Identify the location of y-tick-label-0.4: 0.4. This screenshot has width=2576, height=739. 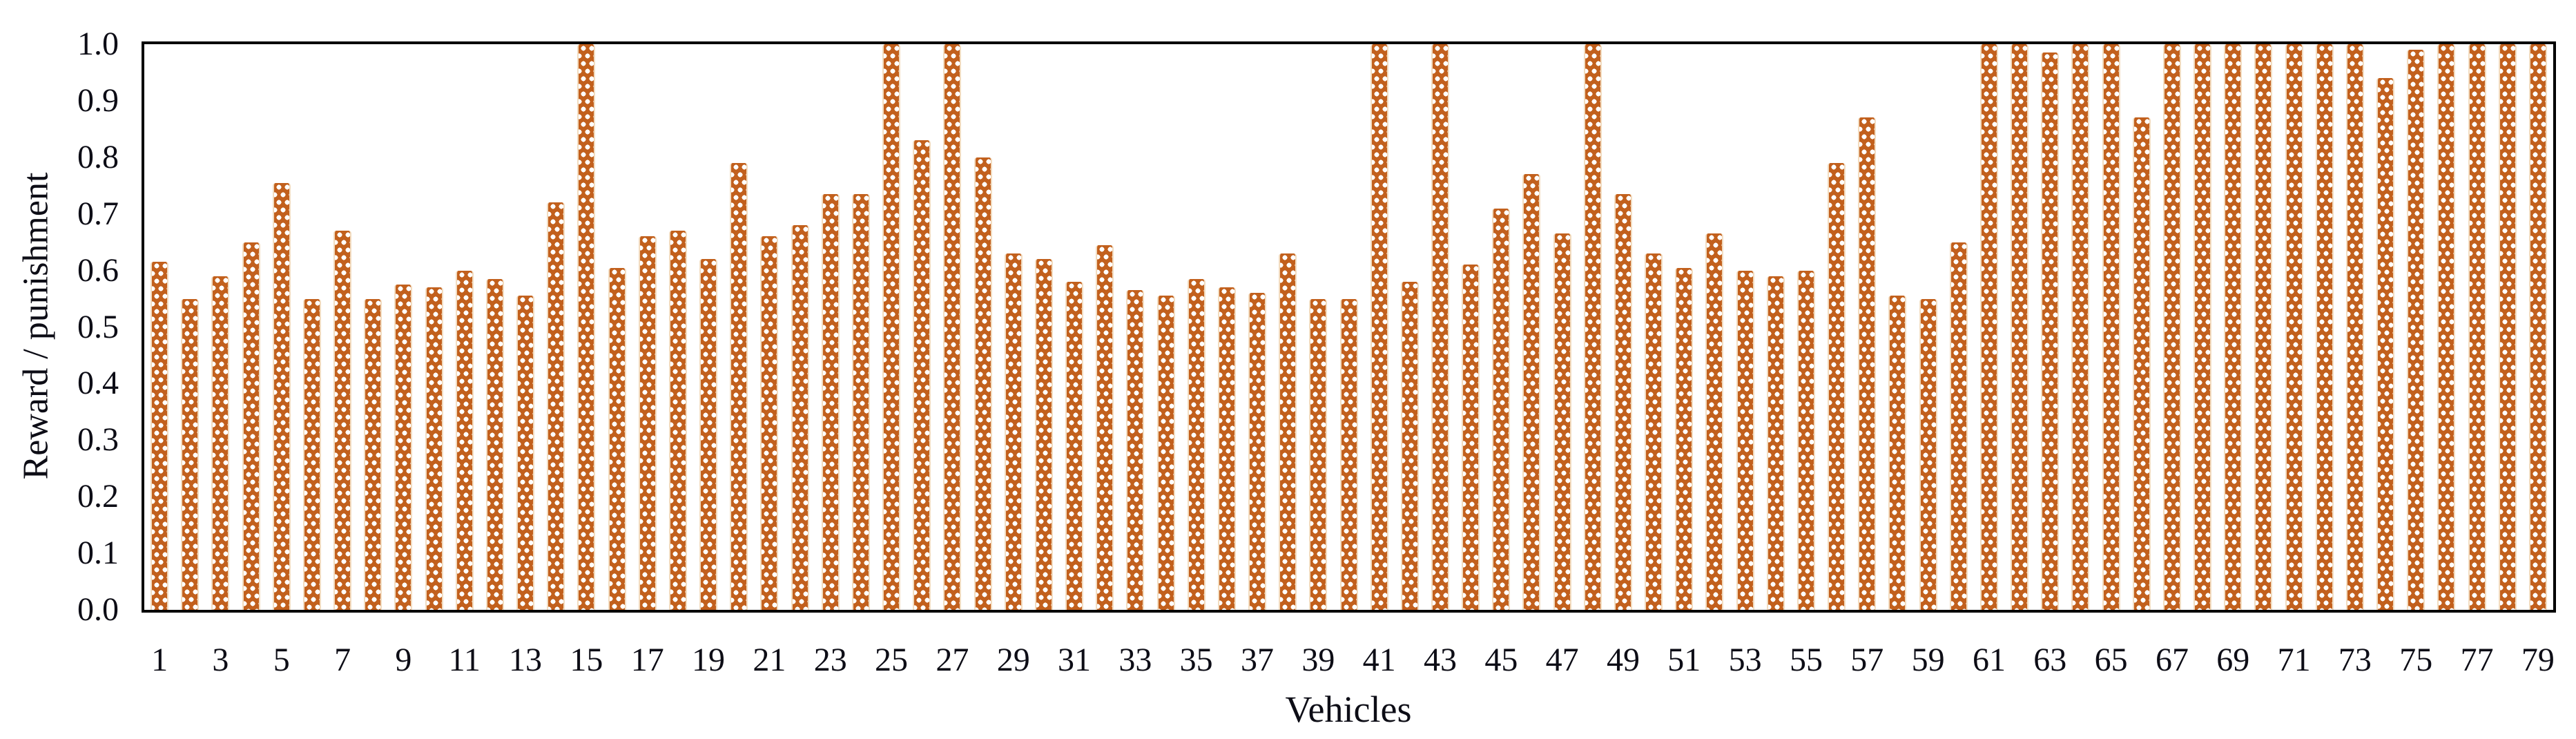
(98, 383).